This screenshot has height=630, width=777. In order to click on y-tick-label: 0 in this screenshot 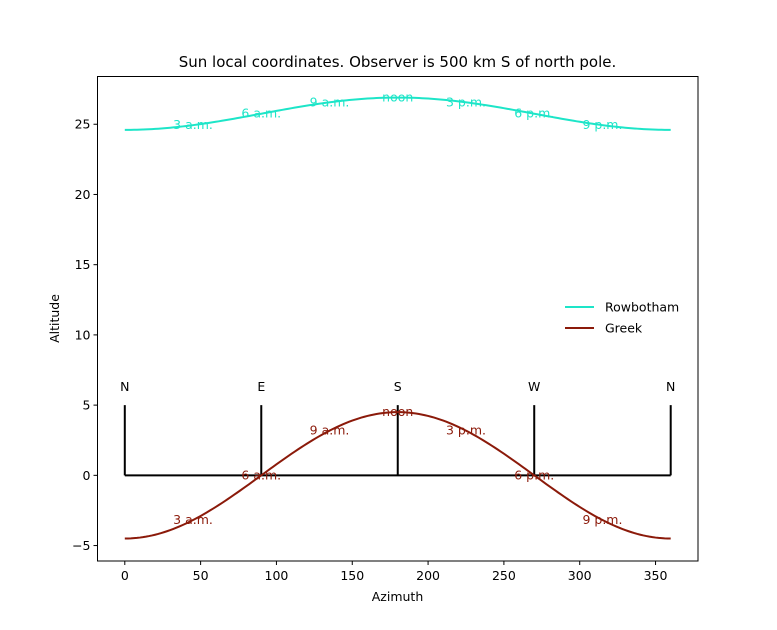, I will do `click(87, 475)`.